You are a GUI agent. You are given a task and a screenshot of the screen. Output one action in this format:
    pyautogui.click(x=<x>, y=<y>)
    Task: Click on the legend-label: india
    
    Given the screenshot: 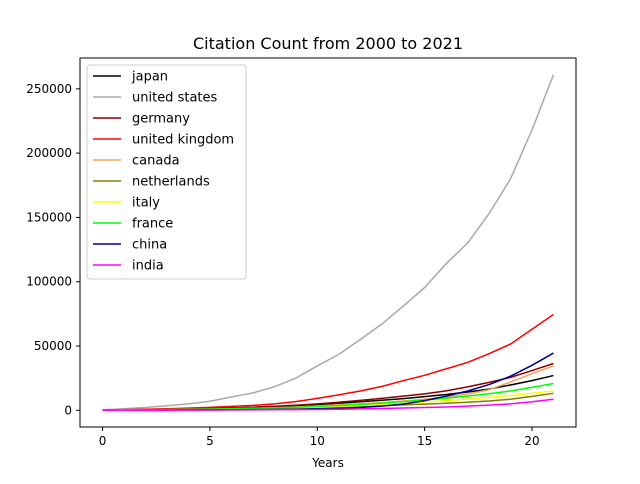 What is the action you would take?
    pyautogui.click(x=148, y=266)
    